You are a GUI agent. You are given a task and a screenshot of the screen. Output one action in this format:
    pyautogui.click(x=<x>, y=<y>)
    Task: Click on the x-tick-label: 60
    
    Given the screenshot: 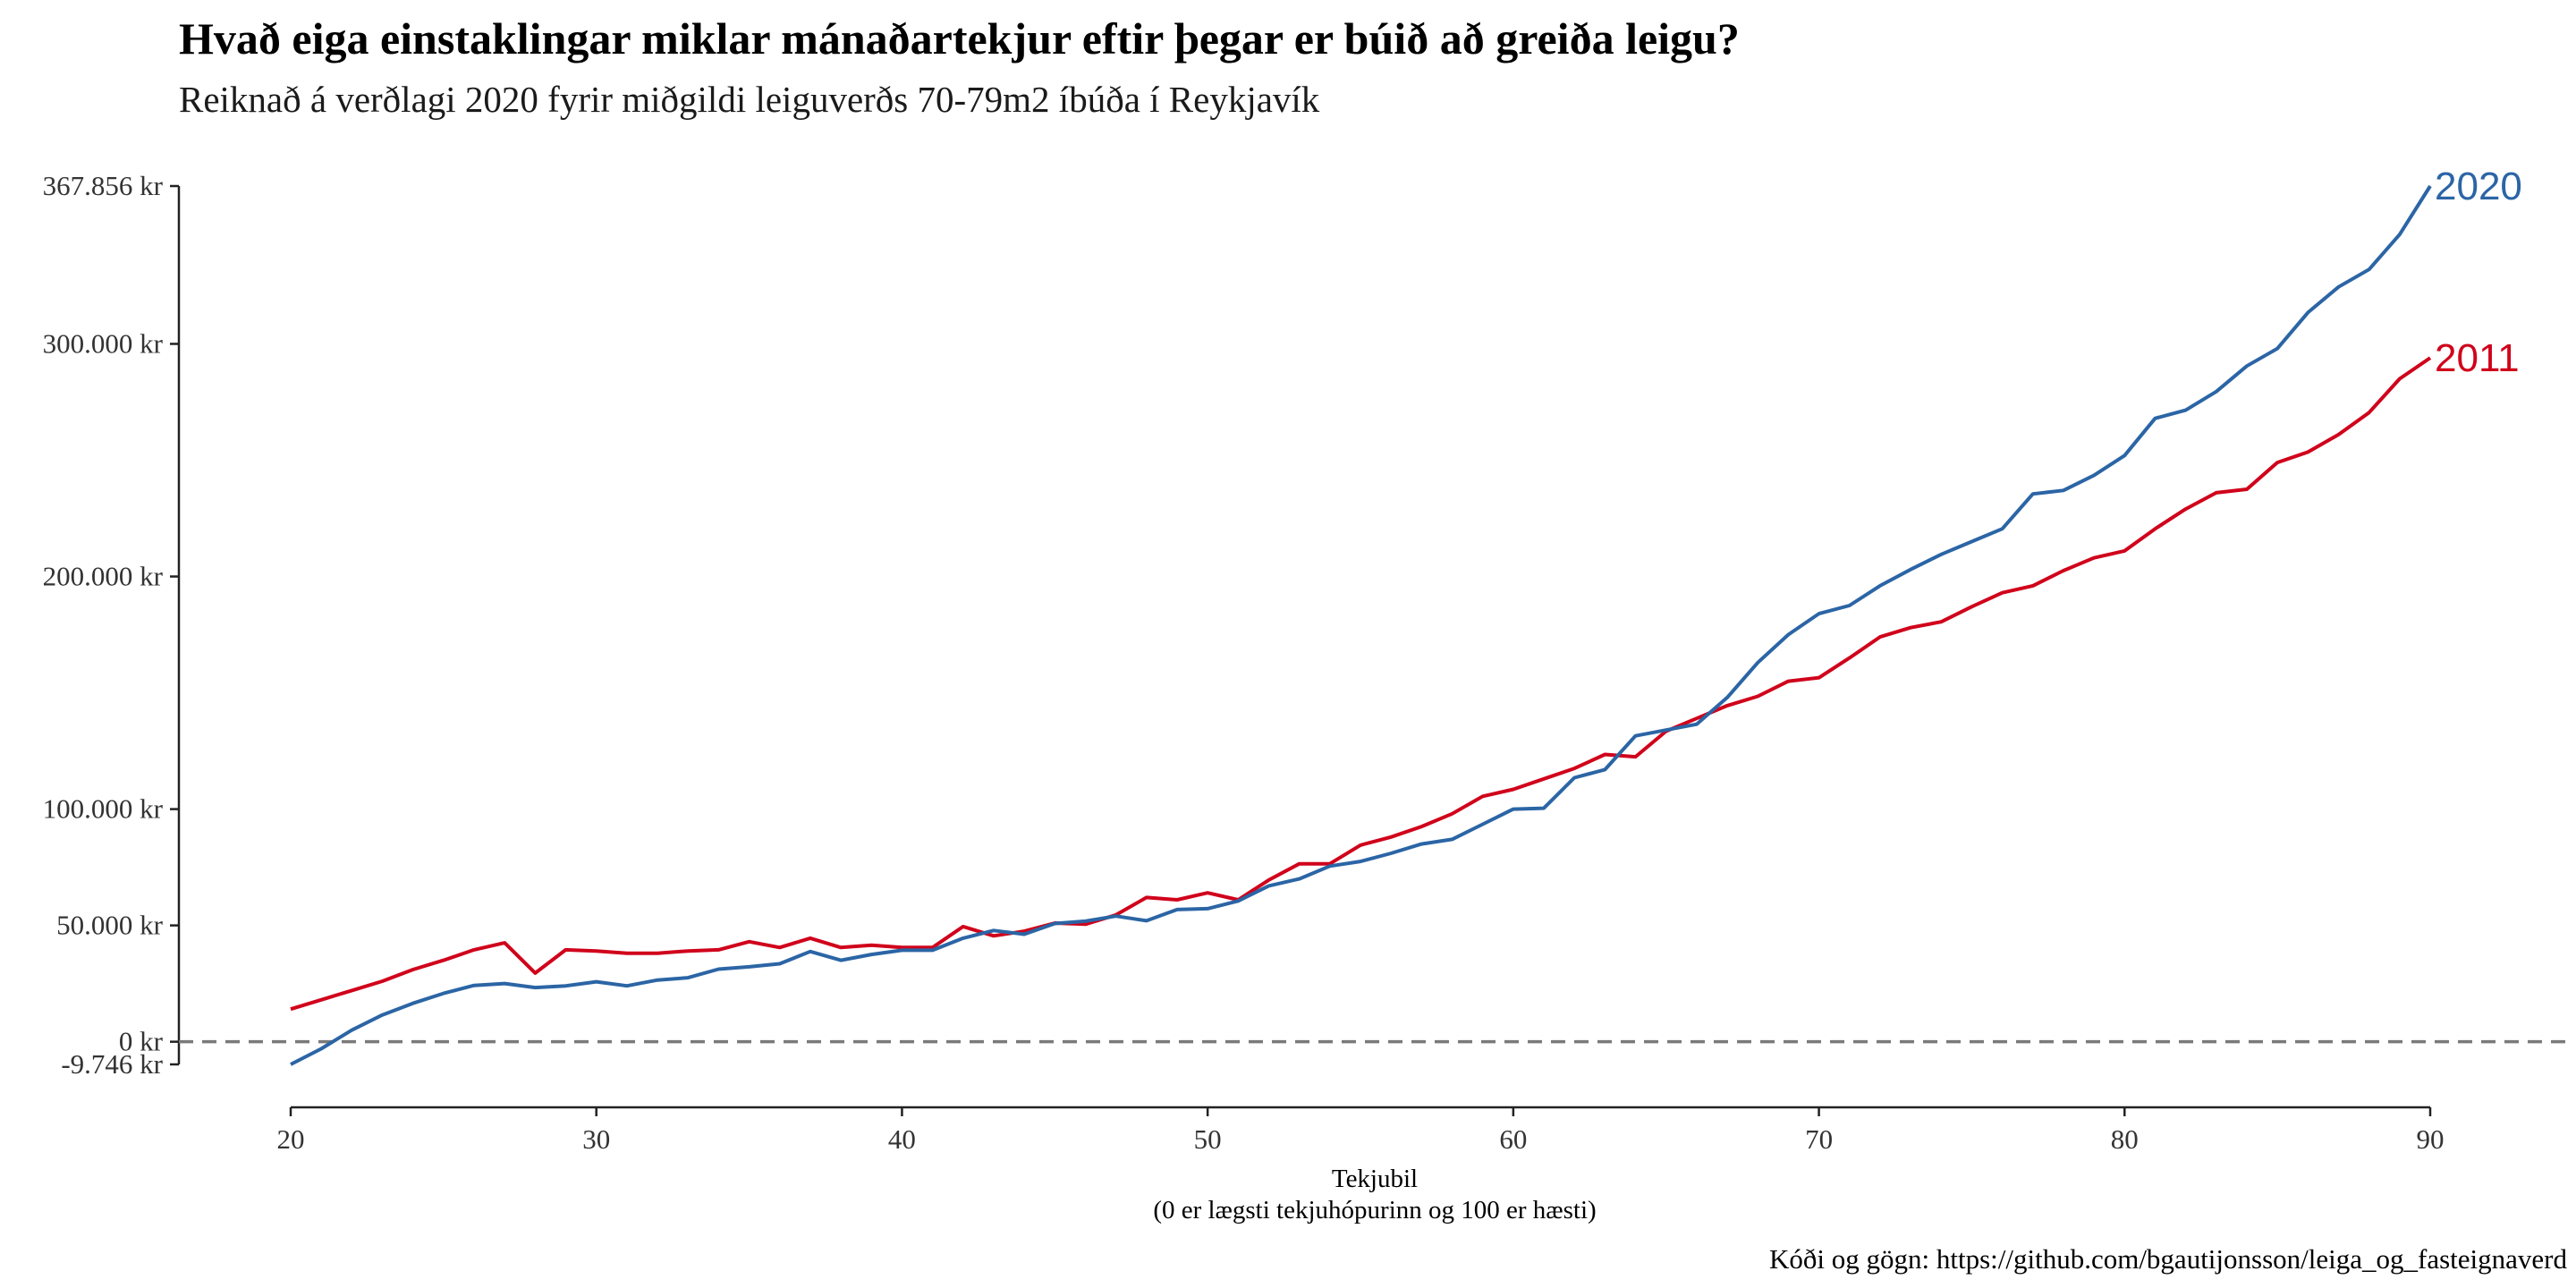 What is the action you would take?
    pyautogui.click(x=1513, y=1139)
    